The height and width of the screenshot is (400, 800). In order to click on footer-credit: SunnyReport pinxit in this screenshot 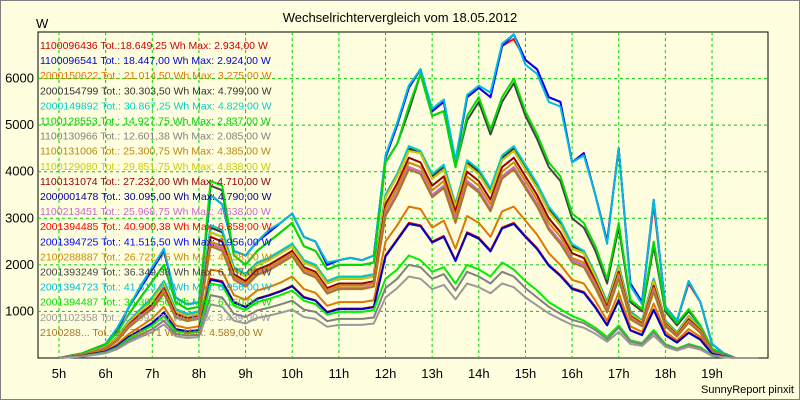, I will do `click(747, 390)`.